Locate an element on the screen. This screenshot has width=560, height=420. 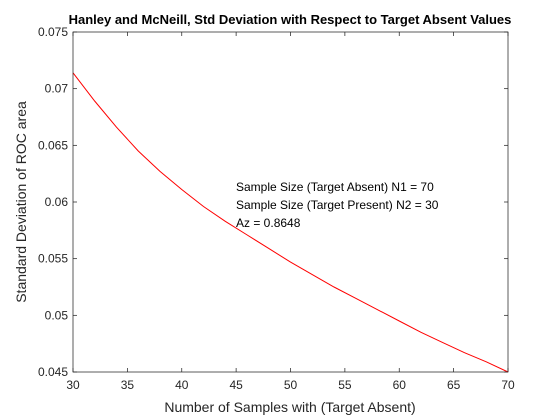
y-tick-label: 0.06 is located at coordinates (57, 202).